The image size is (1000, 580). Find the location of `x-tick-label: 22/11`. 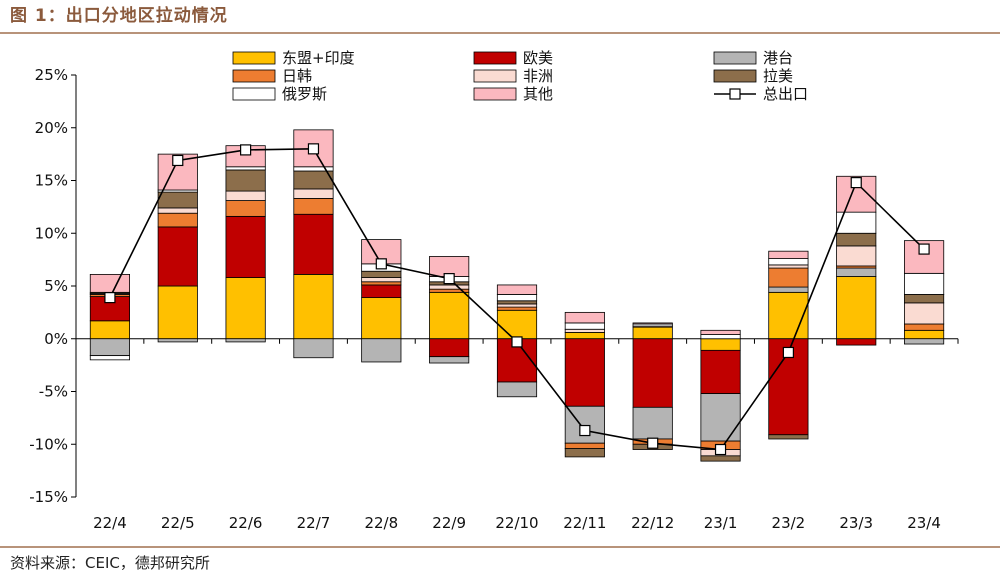

x-tick-label: 22/11 is located at coordinates (584, 523).